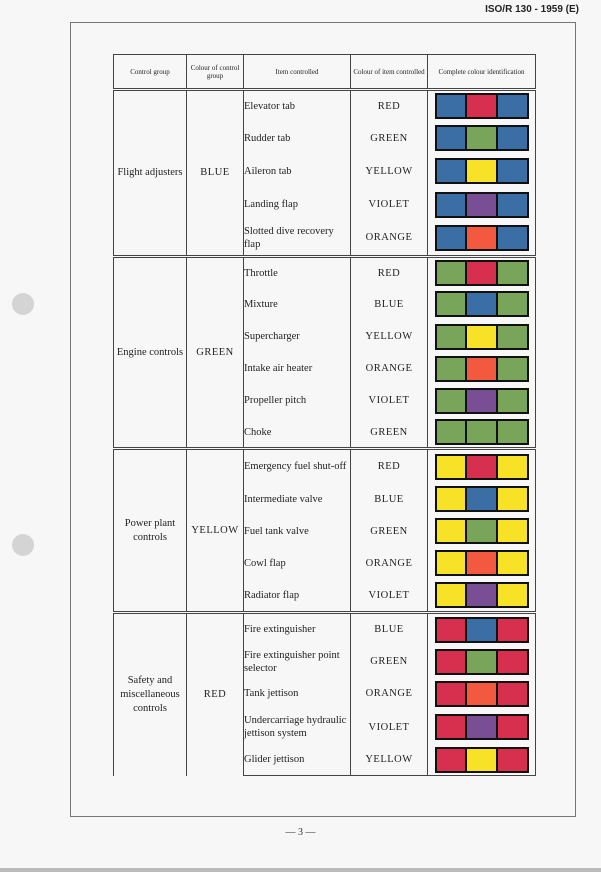  What do you see at coordinates (389, 204) in the screenshot?
I see `item-colour: VIOLET` at bounding box center [389, 204].